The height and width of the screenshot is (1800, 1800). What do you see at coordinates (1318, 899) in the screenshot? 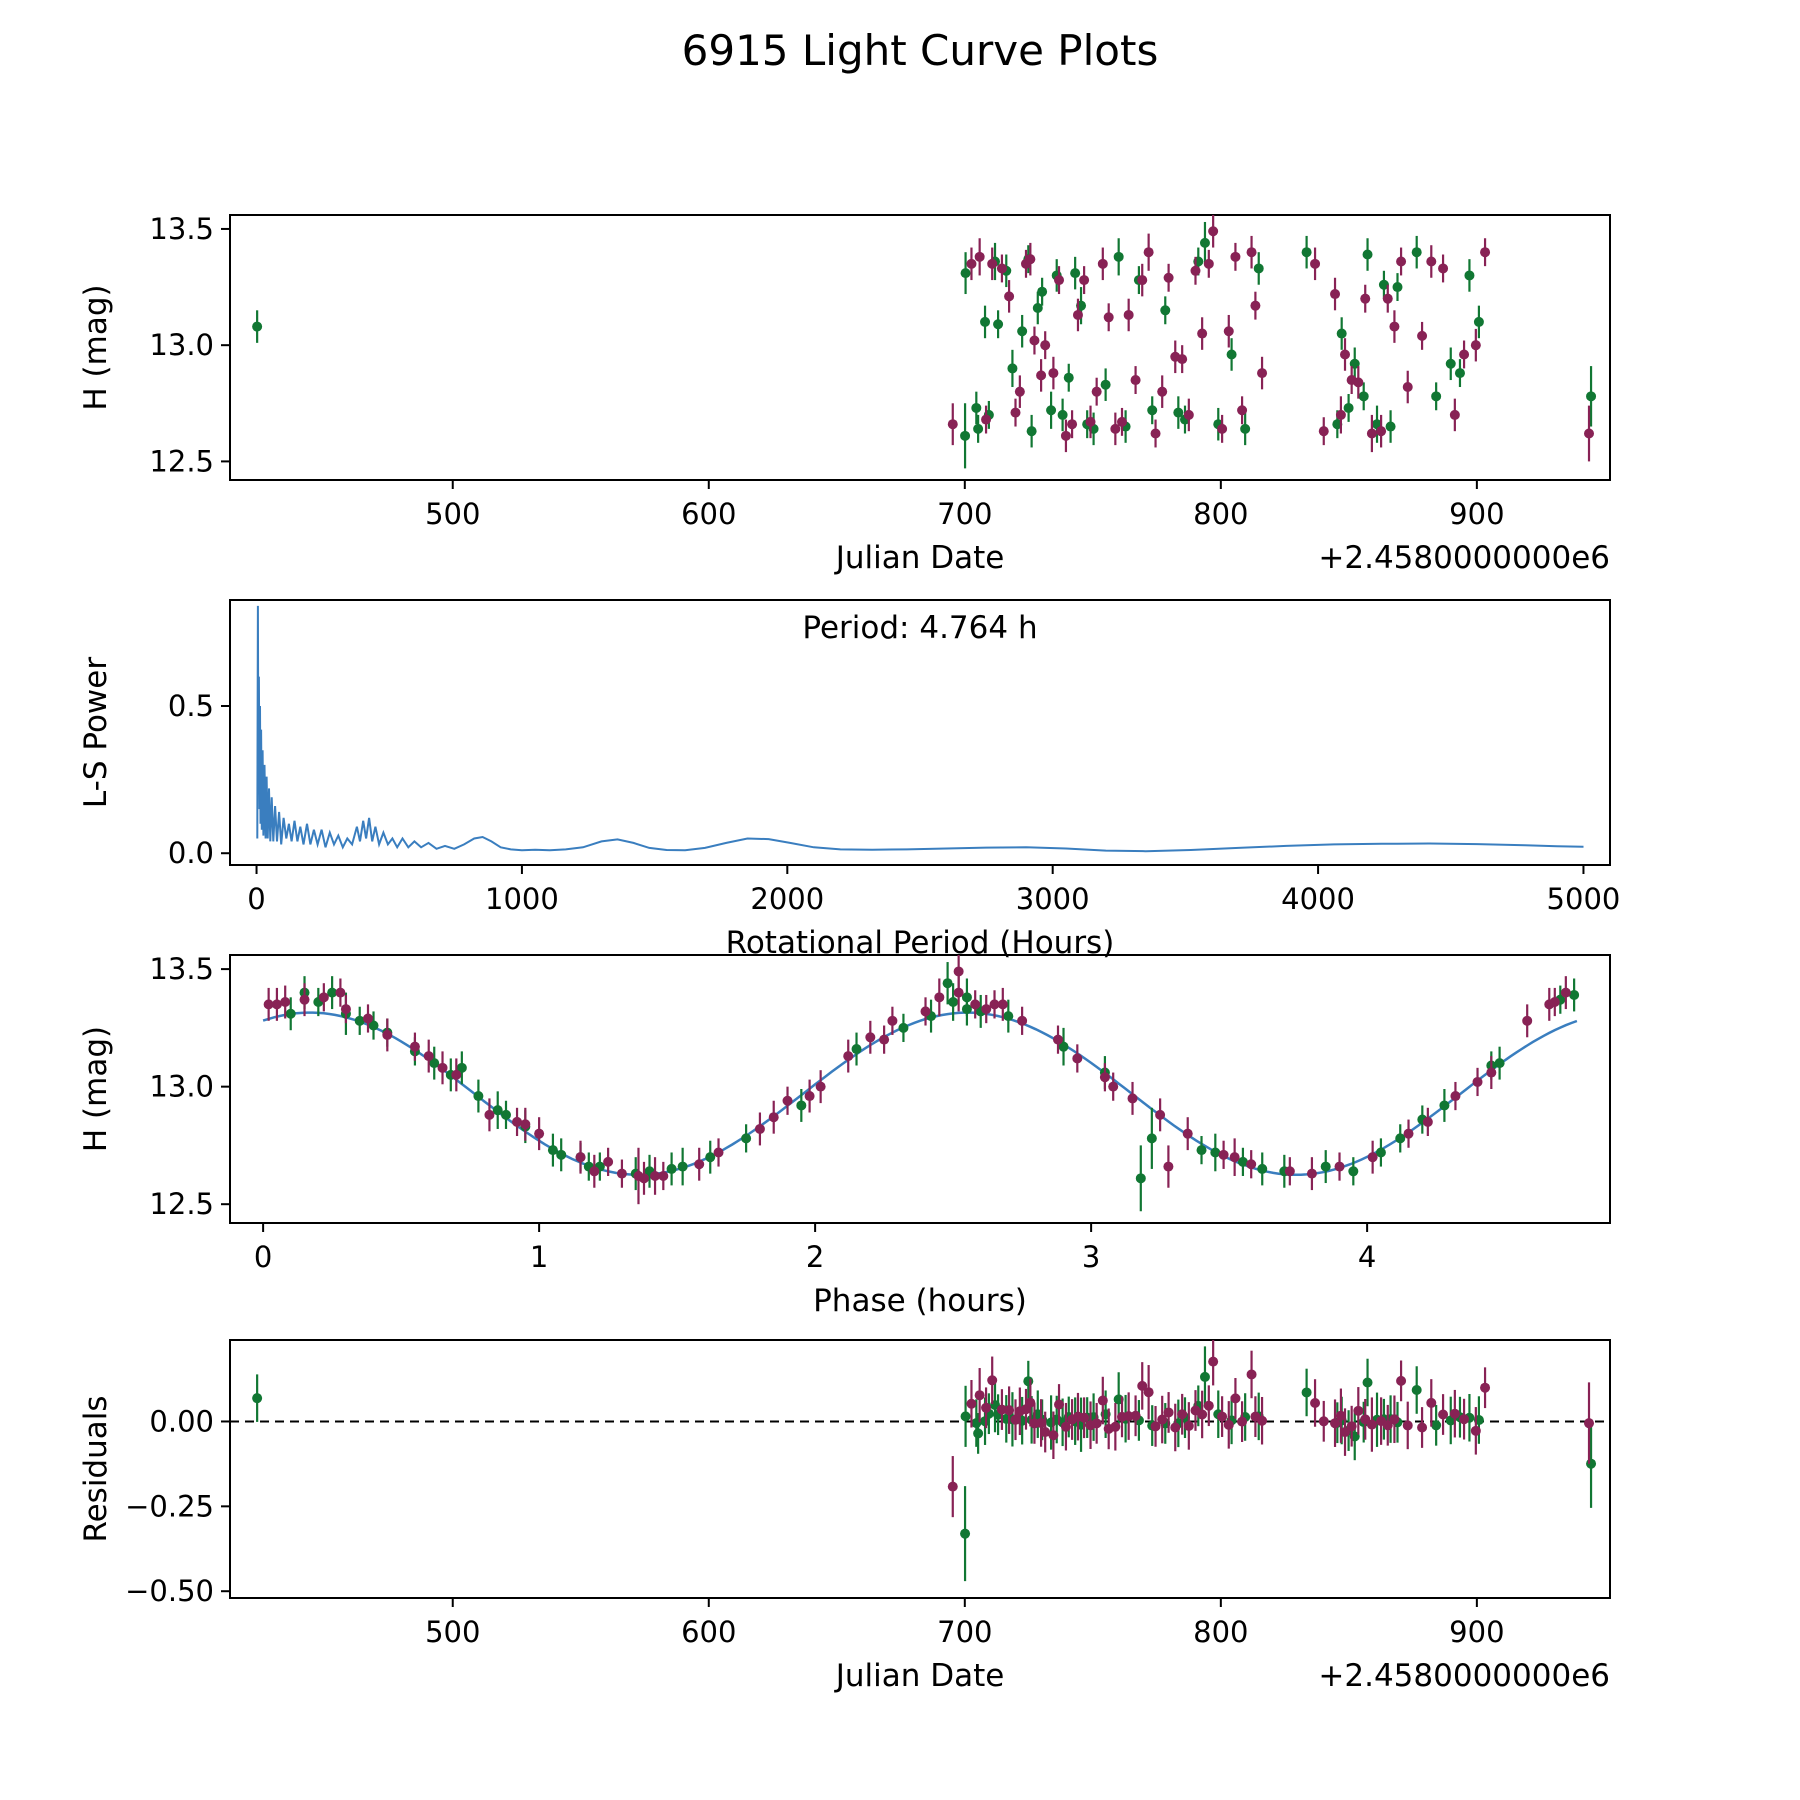
I see `svg-text: 4000` at bounding box center [1318, 899].